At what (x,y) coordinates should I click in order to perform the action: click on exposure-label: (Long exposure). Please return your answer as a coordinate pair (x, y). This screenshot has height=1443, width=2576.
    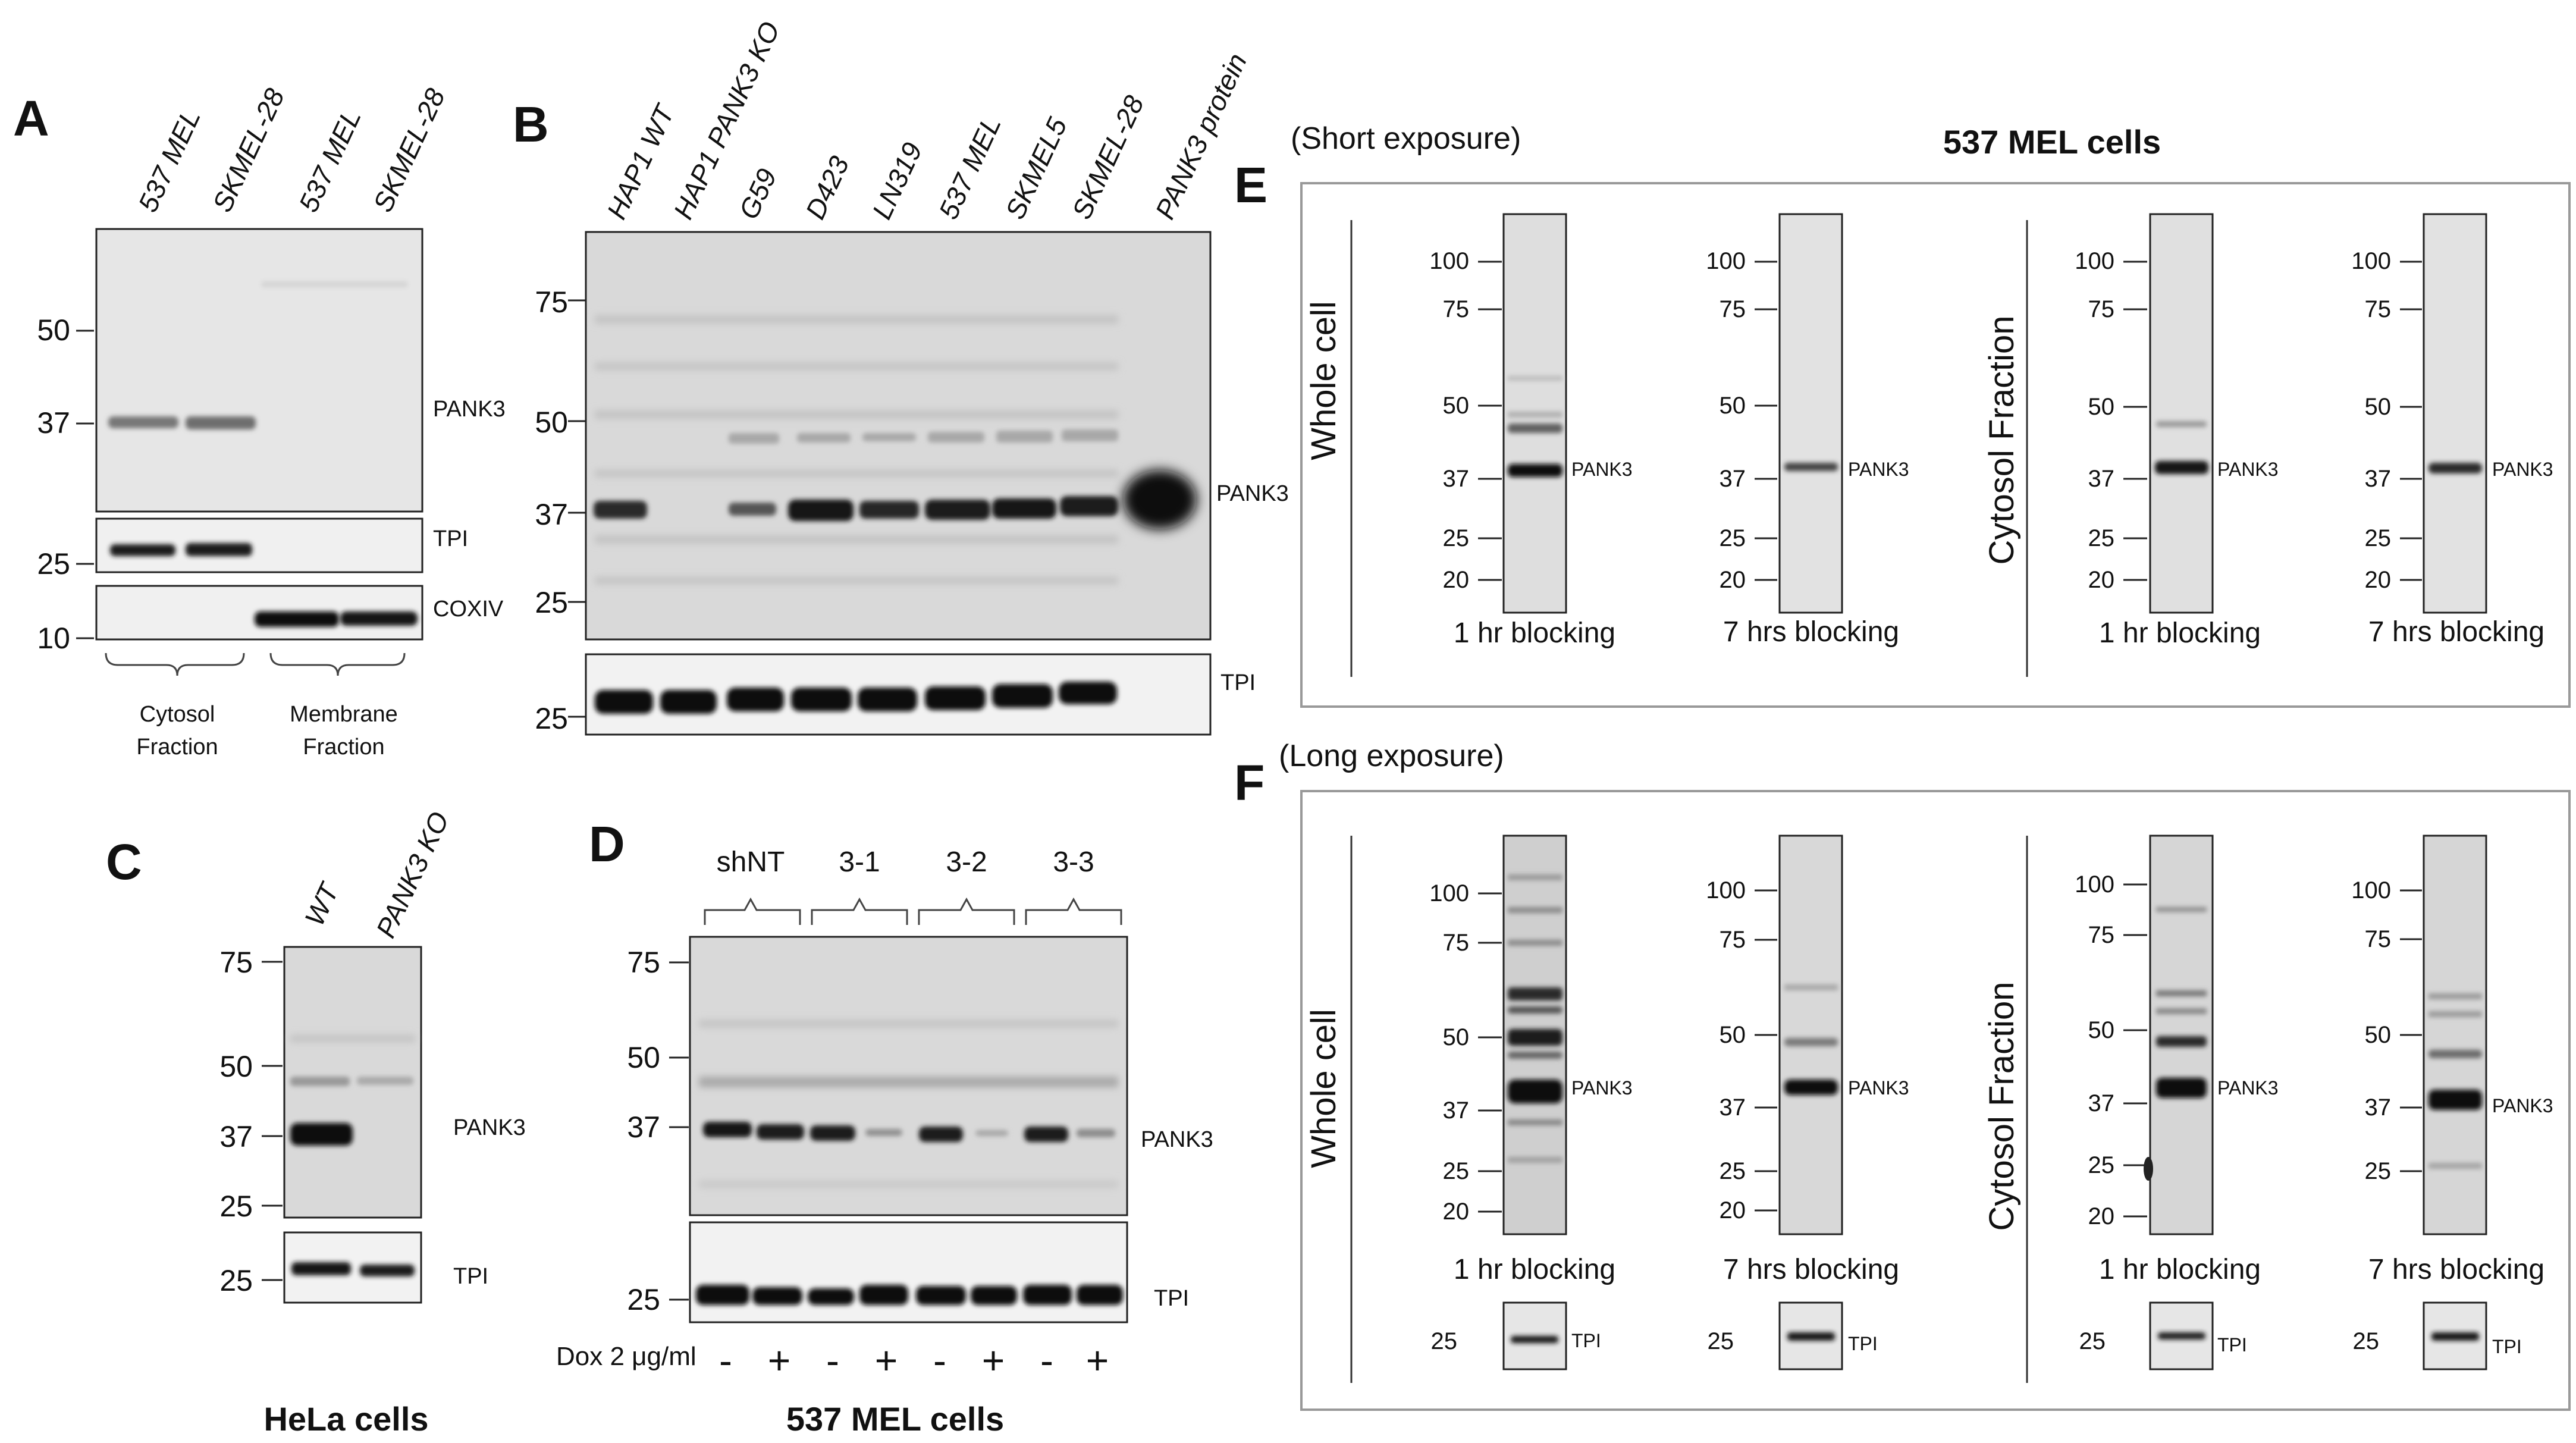
    Looking at the image, I should click on (1391, 756).